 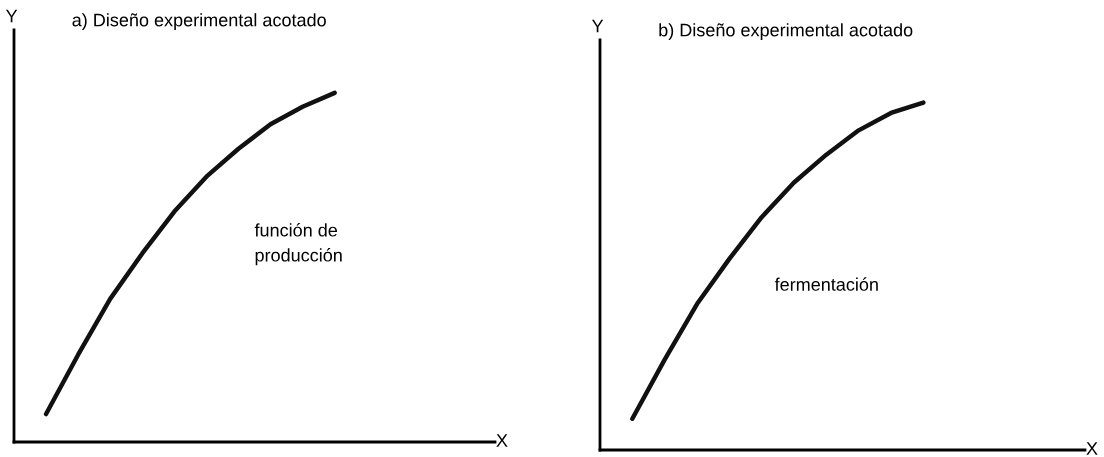 I want to click on annotation: fermentación, so click(x=826, y=284).